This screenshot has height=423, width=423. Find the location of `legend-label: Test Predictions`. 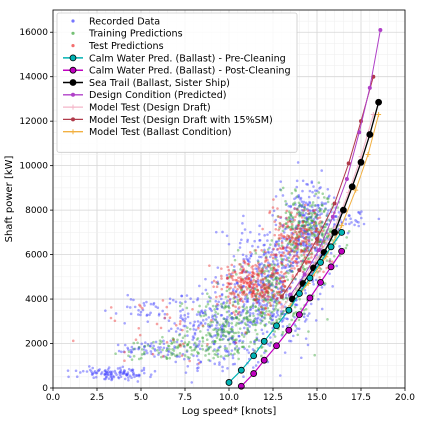

legend-label: Test Predictions is located at coordinates (126, 46).